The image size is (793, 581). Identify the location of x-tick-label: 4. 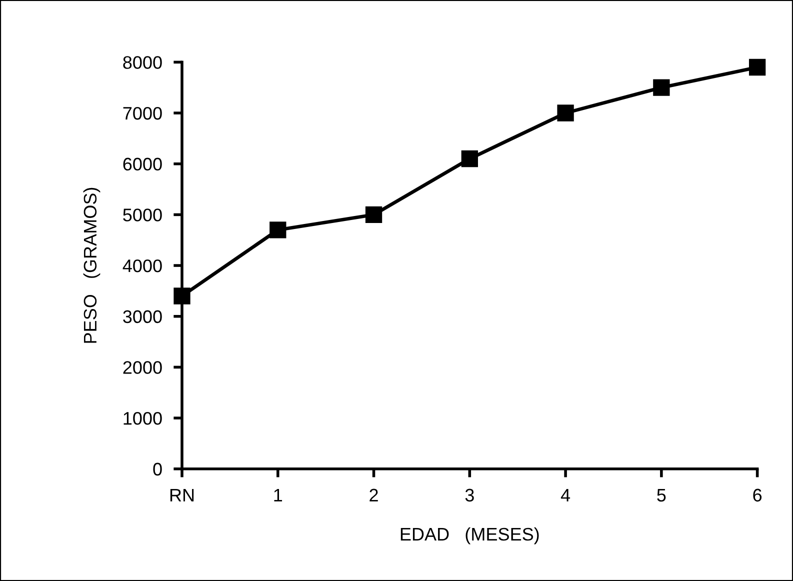
(565, 495).